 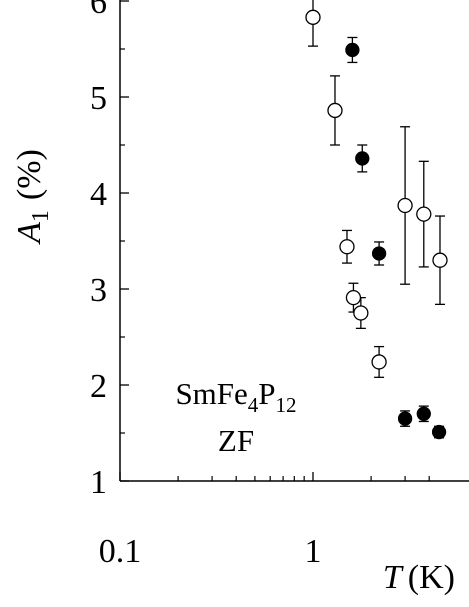 I want to click on y-tick-label: 1, so click(x=98, y=482).